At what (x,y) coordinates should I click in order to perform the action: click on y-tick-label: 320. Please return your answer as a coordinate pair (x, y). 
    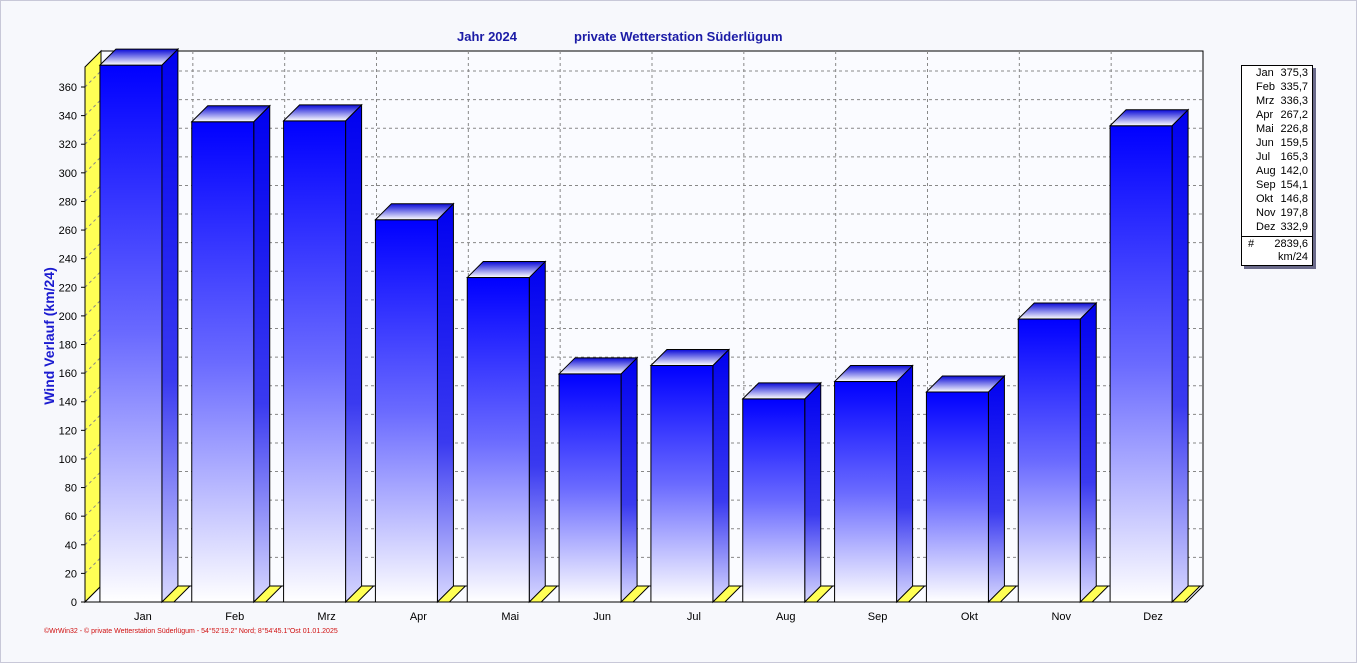
    Looking at the image, I should click on (68, 145).